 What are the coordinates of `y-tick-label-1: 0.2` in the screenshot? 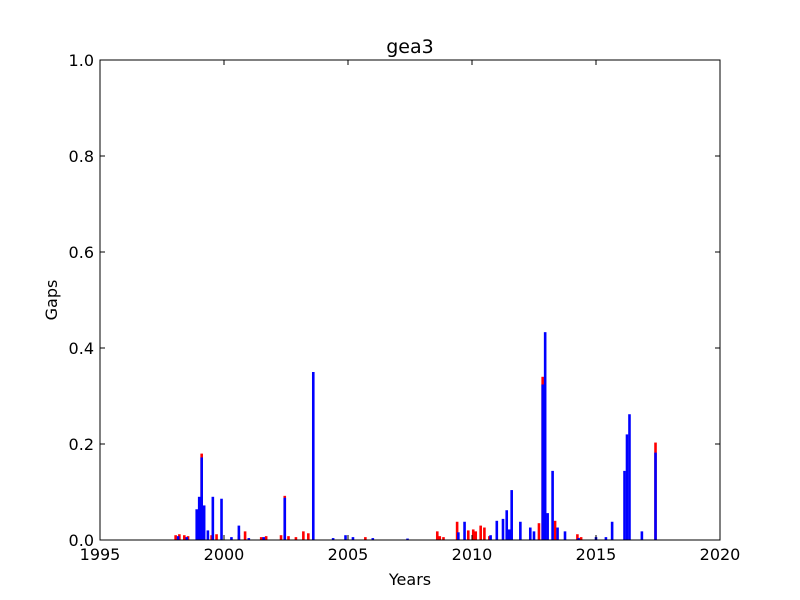 It's located at (81, 444).